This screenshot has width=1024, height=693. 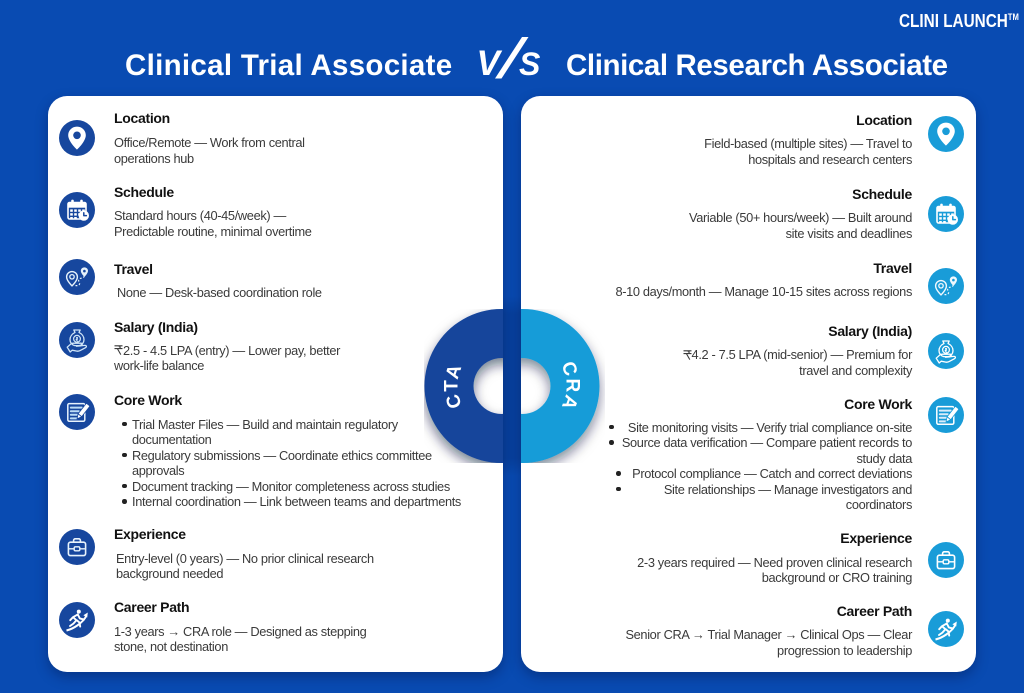 I want to click on svg-text: S, so click(x=530, y=64).